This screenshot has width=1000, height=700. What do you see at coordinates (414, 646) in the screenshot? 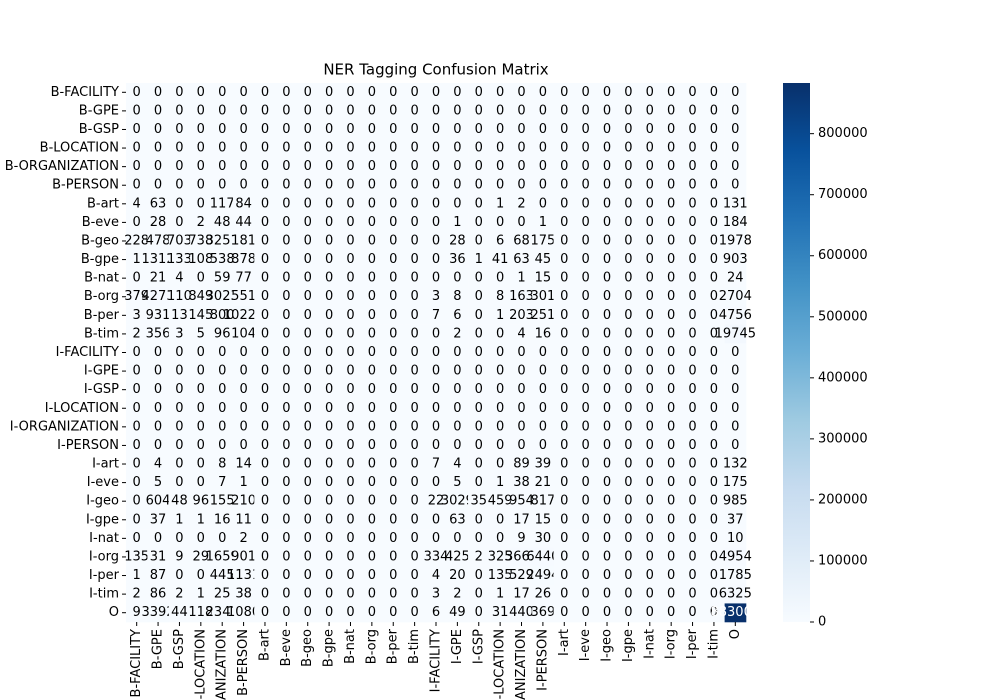
I see `x-tick-label: B-tim` at bounding box center [414, 646].